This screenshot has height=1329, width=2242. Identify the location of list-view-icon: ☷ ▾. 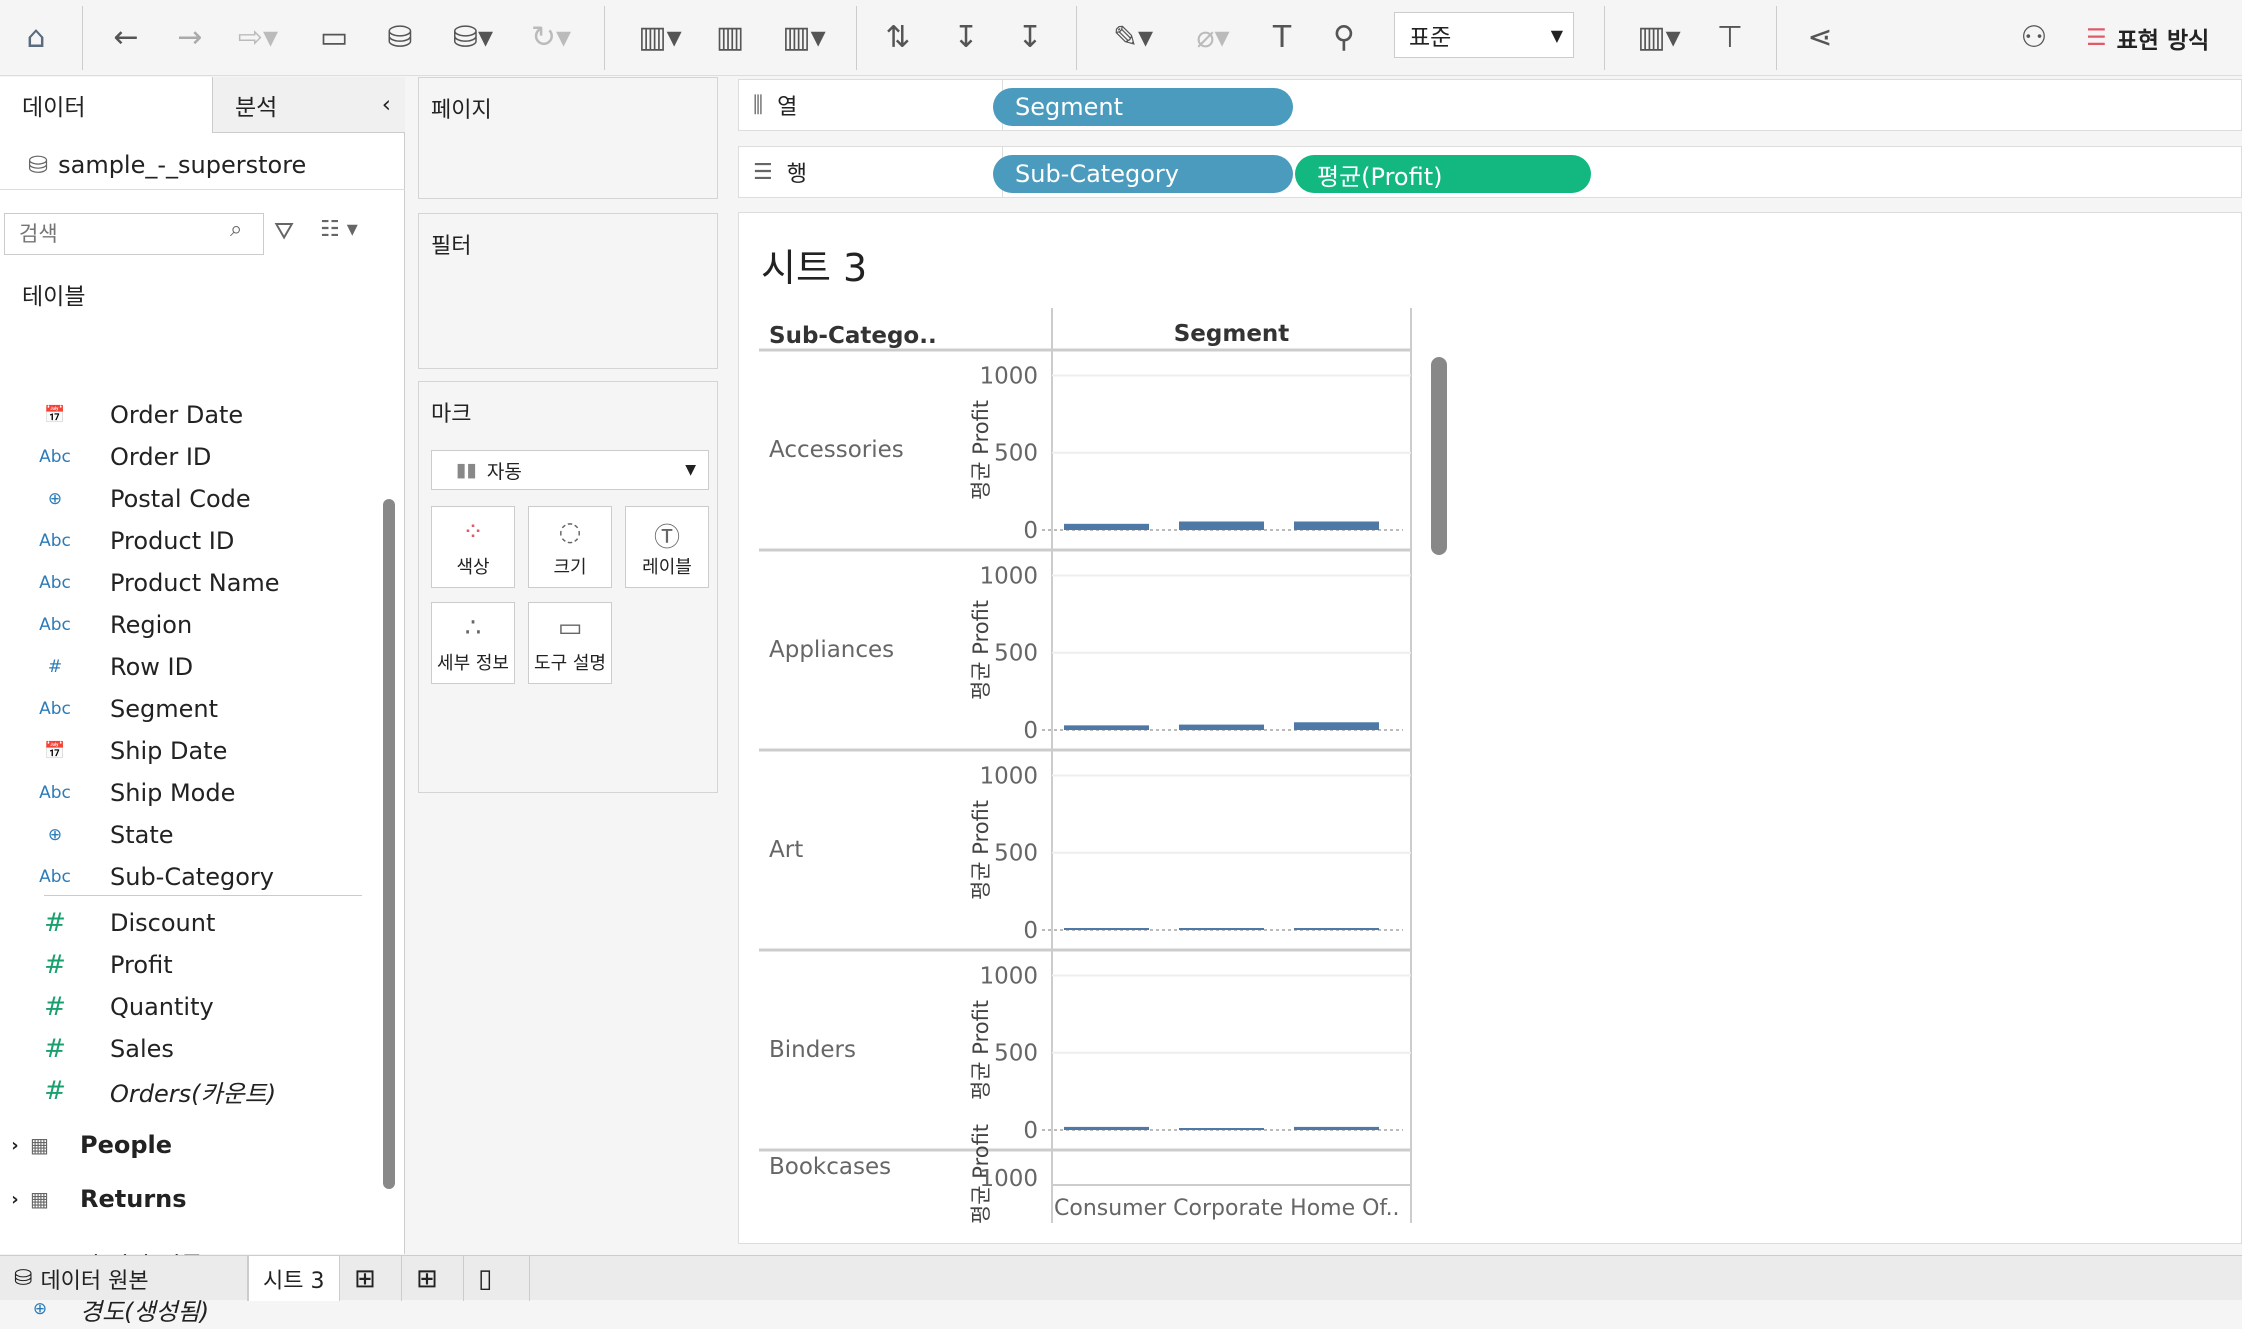
(339, 229).